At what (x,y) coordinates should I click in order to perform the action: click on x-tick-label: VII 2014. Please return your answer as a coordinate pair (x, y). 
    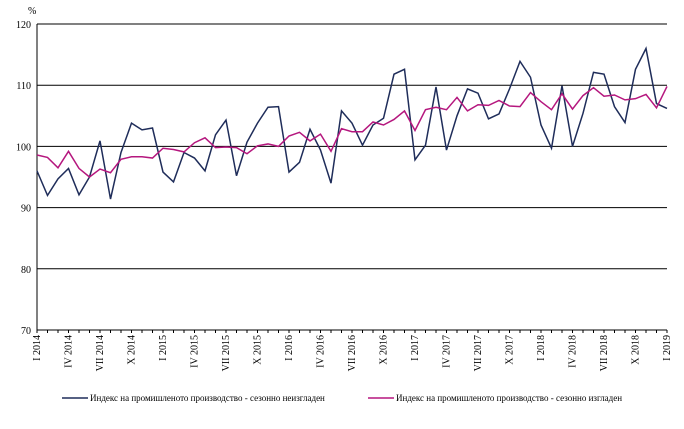
    Looking at the image, I should click on (100, 353).